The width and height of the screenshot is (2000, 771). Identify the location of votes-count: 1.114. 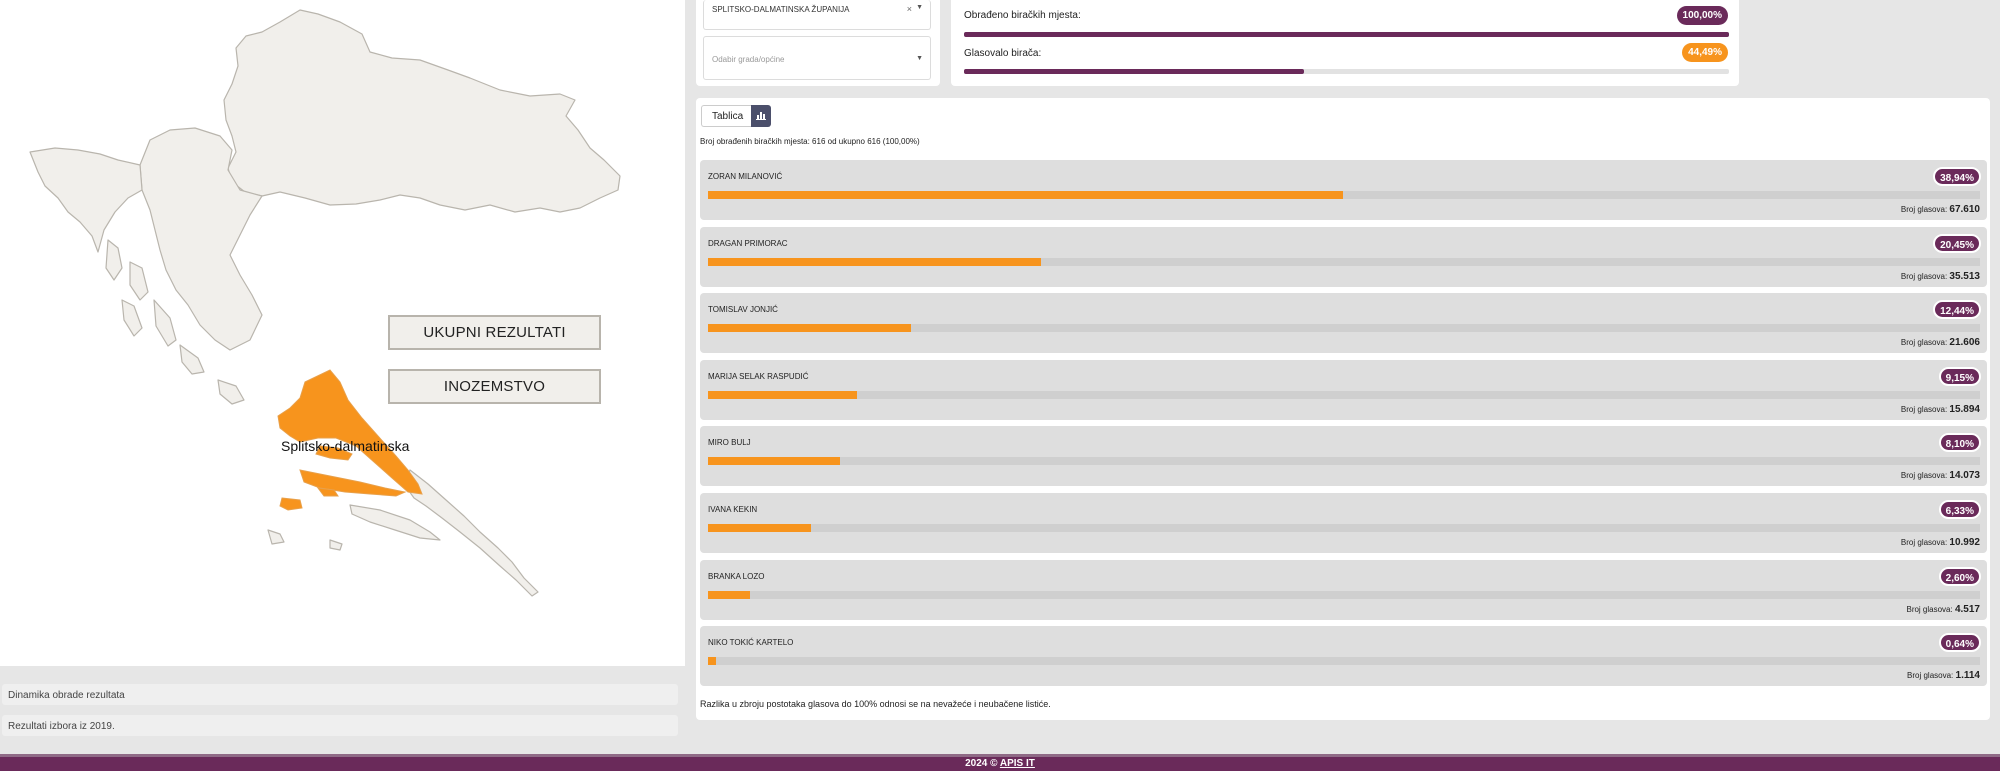
(1967, 676).